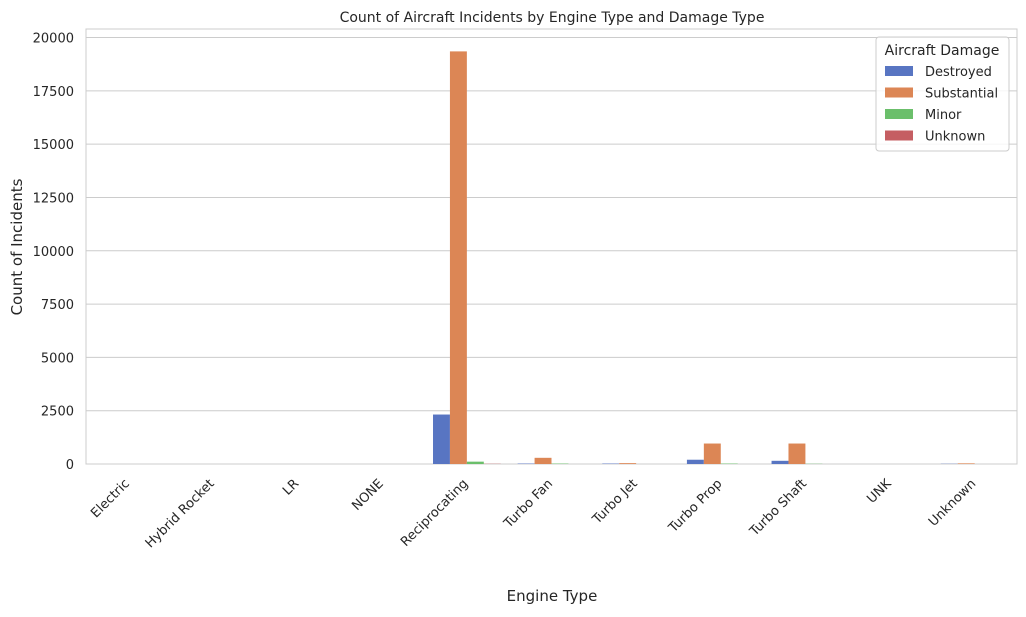  Describe the element at coordinates (53, 39) in the screenshot. I see `y-tick-label: 20000` at that location.